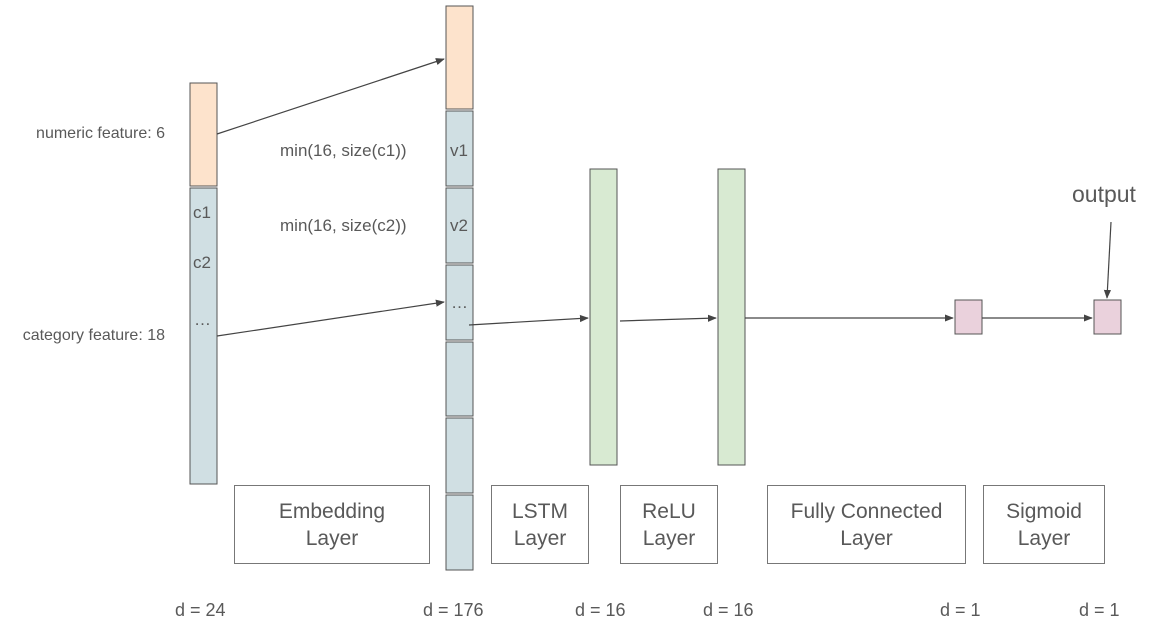 The image size is (1151, 626). What do you see at coordinates (93, 335) in the screenshot?
I see `category-feature-label: category feature: 18` at bounding box center [93, 335].